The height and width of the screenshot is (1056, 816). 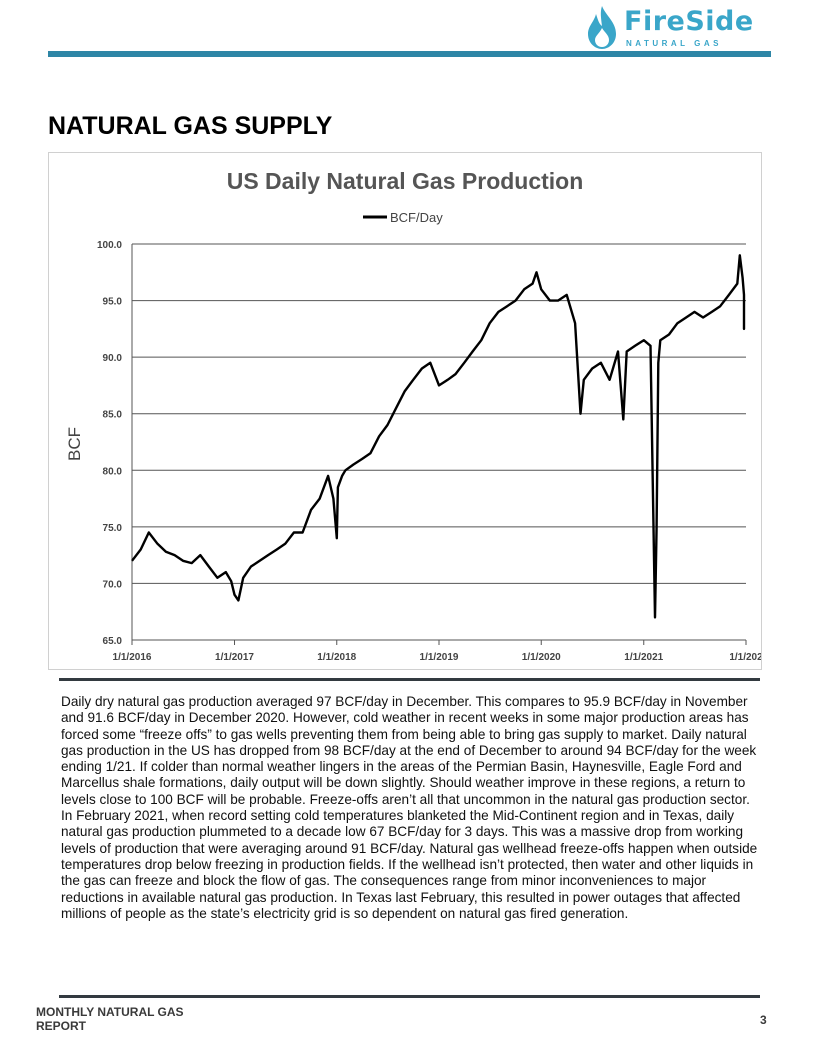 I want to click on y-tick-label: 70.0, so click(x=113, y=584).